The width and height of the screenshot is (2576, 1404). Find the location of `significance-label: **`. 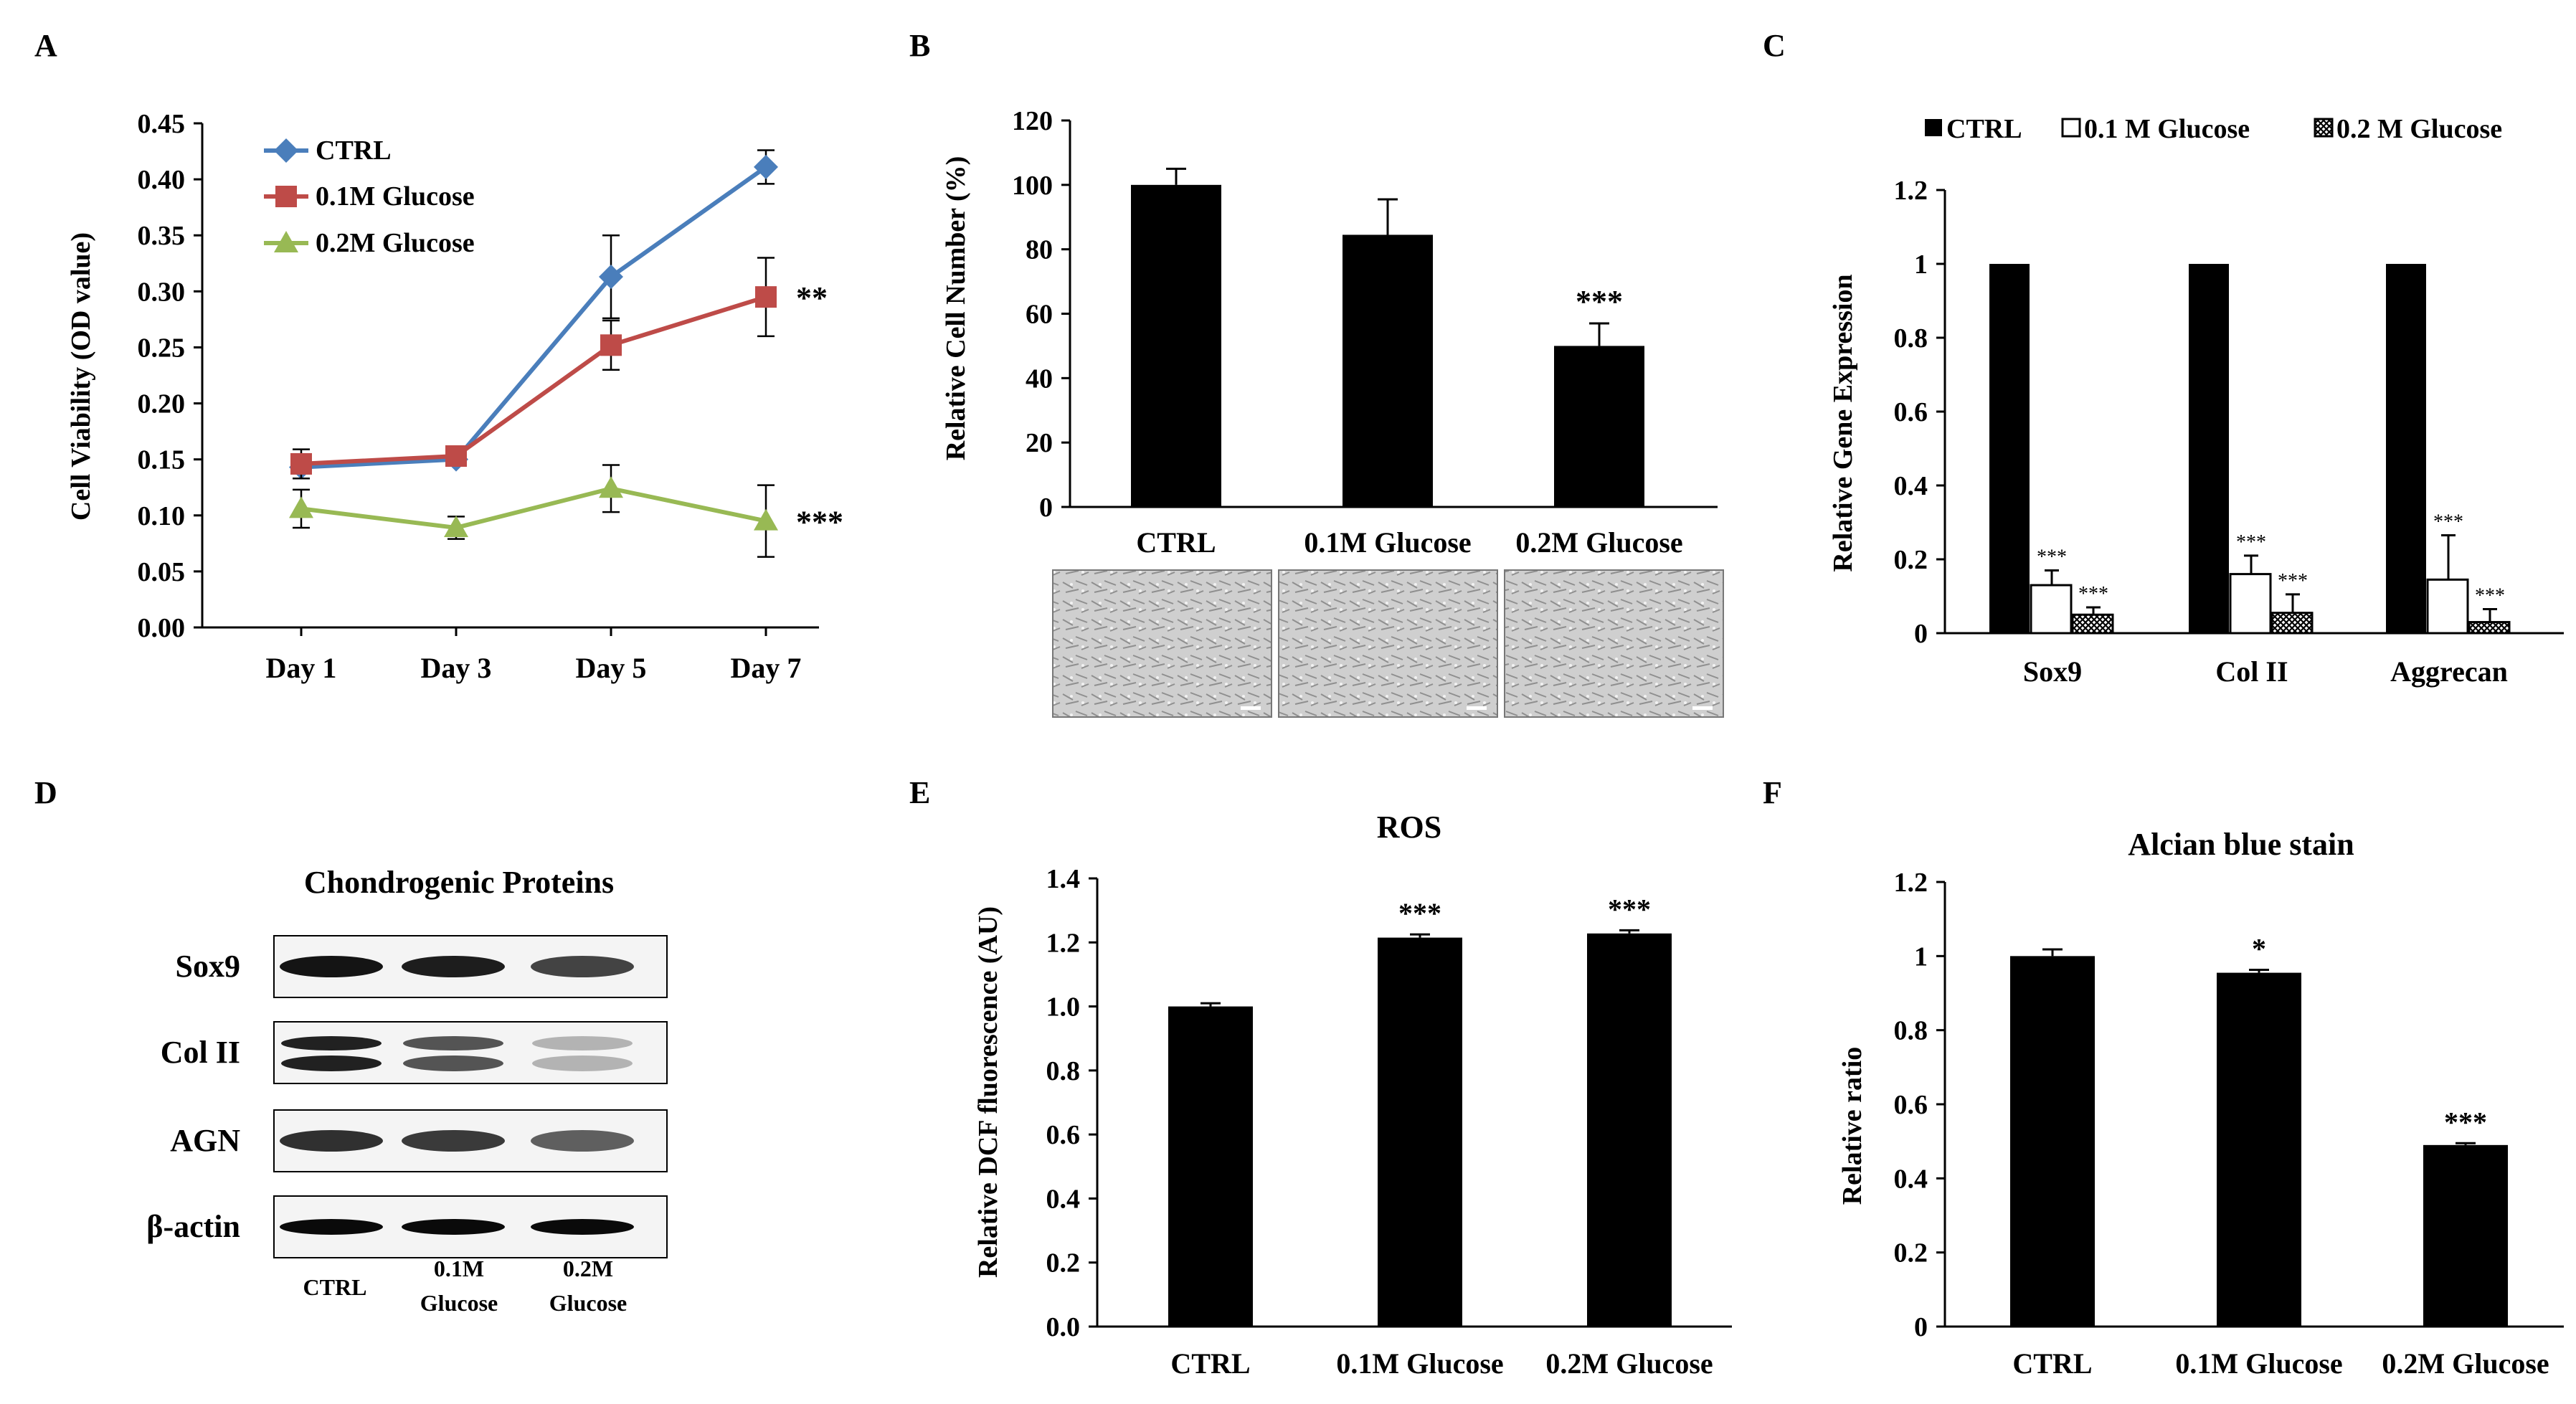

significance-label: ** is located at coordinates (812, 298).